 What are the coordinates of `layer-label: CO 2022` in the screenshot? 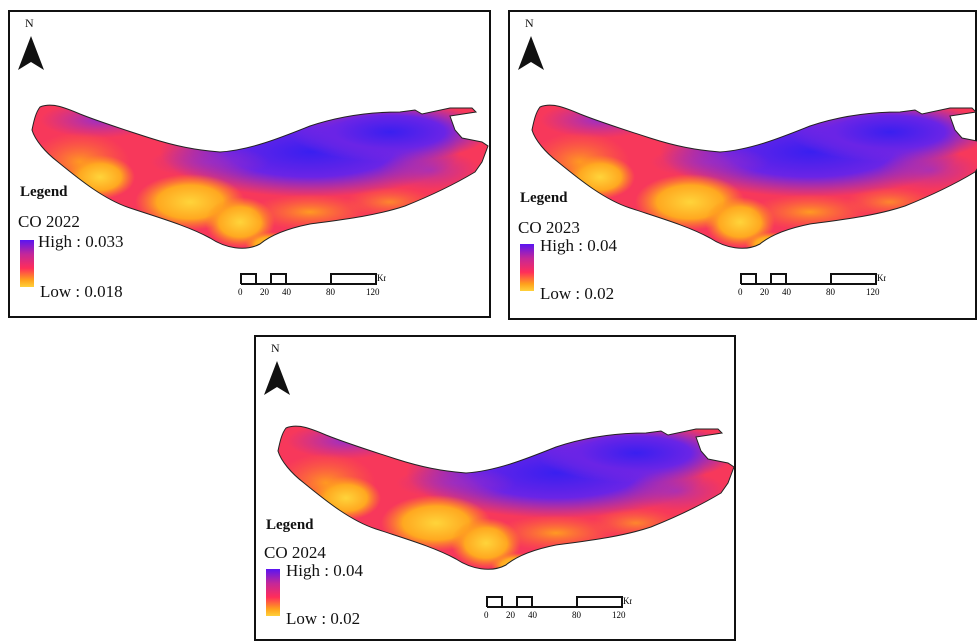 It's located at (49, 221).